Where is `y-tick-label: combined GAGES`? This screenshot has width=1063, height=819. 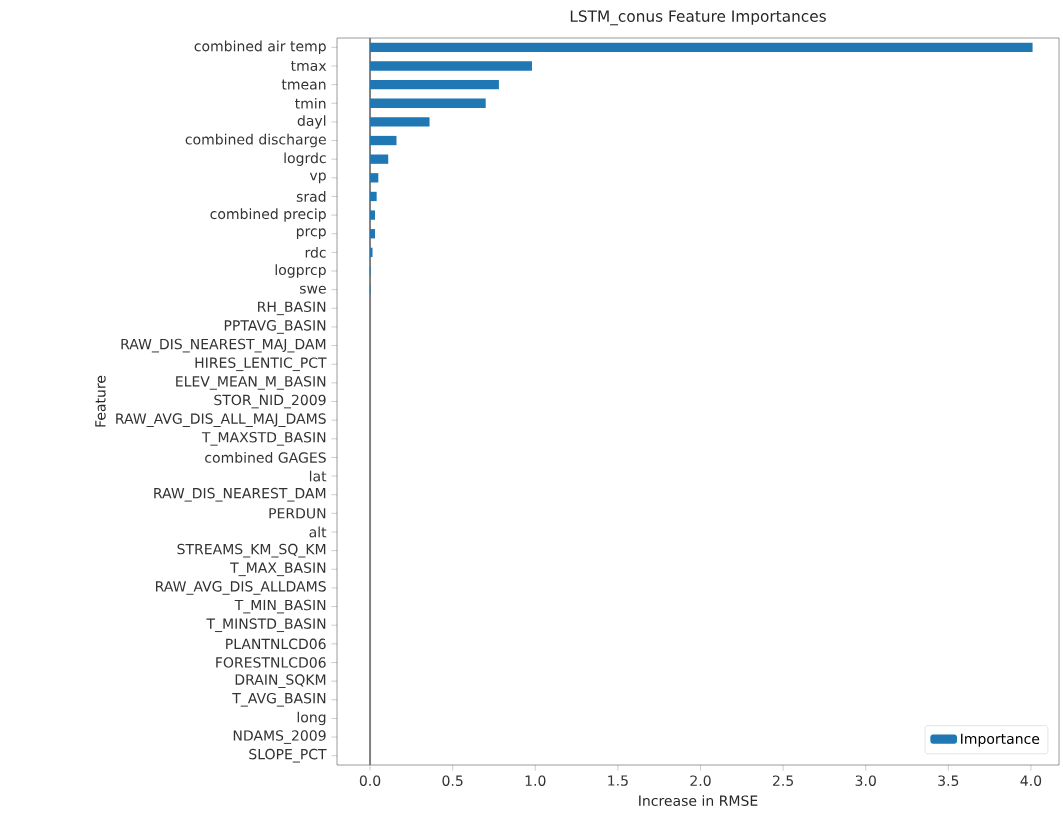 y-tick-label: combined GAGES is located at coordinates (265, 457).